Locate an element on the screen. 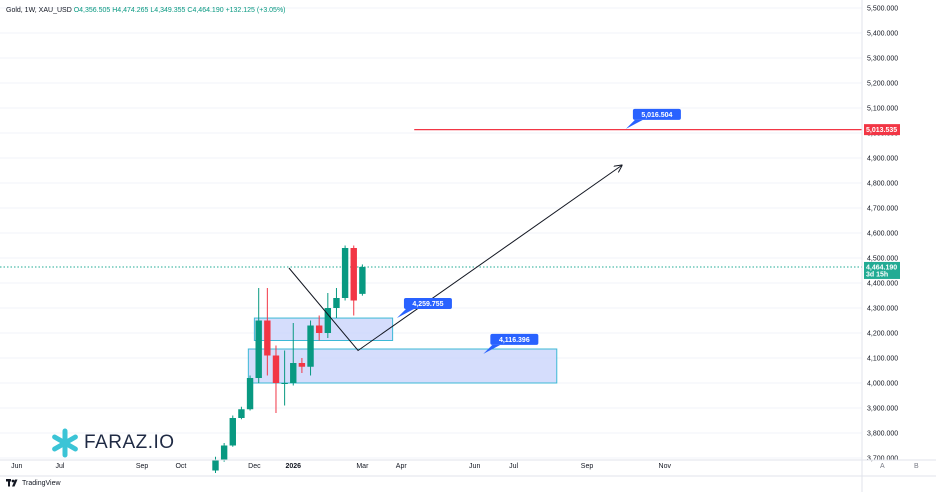  price-tick-label: 3,700.000 is located at coordinates (882, 459).